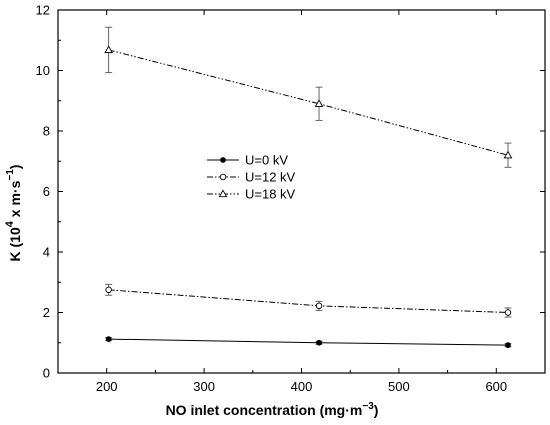 The width and height of the screenshot is (550, 425). What do you see at coordinates (46, 131) in the screenshot?
I see `y-tick-label: 8` at bounding box center [46, 131].